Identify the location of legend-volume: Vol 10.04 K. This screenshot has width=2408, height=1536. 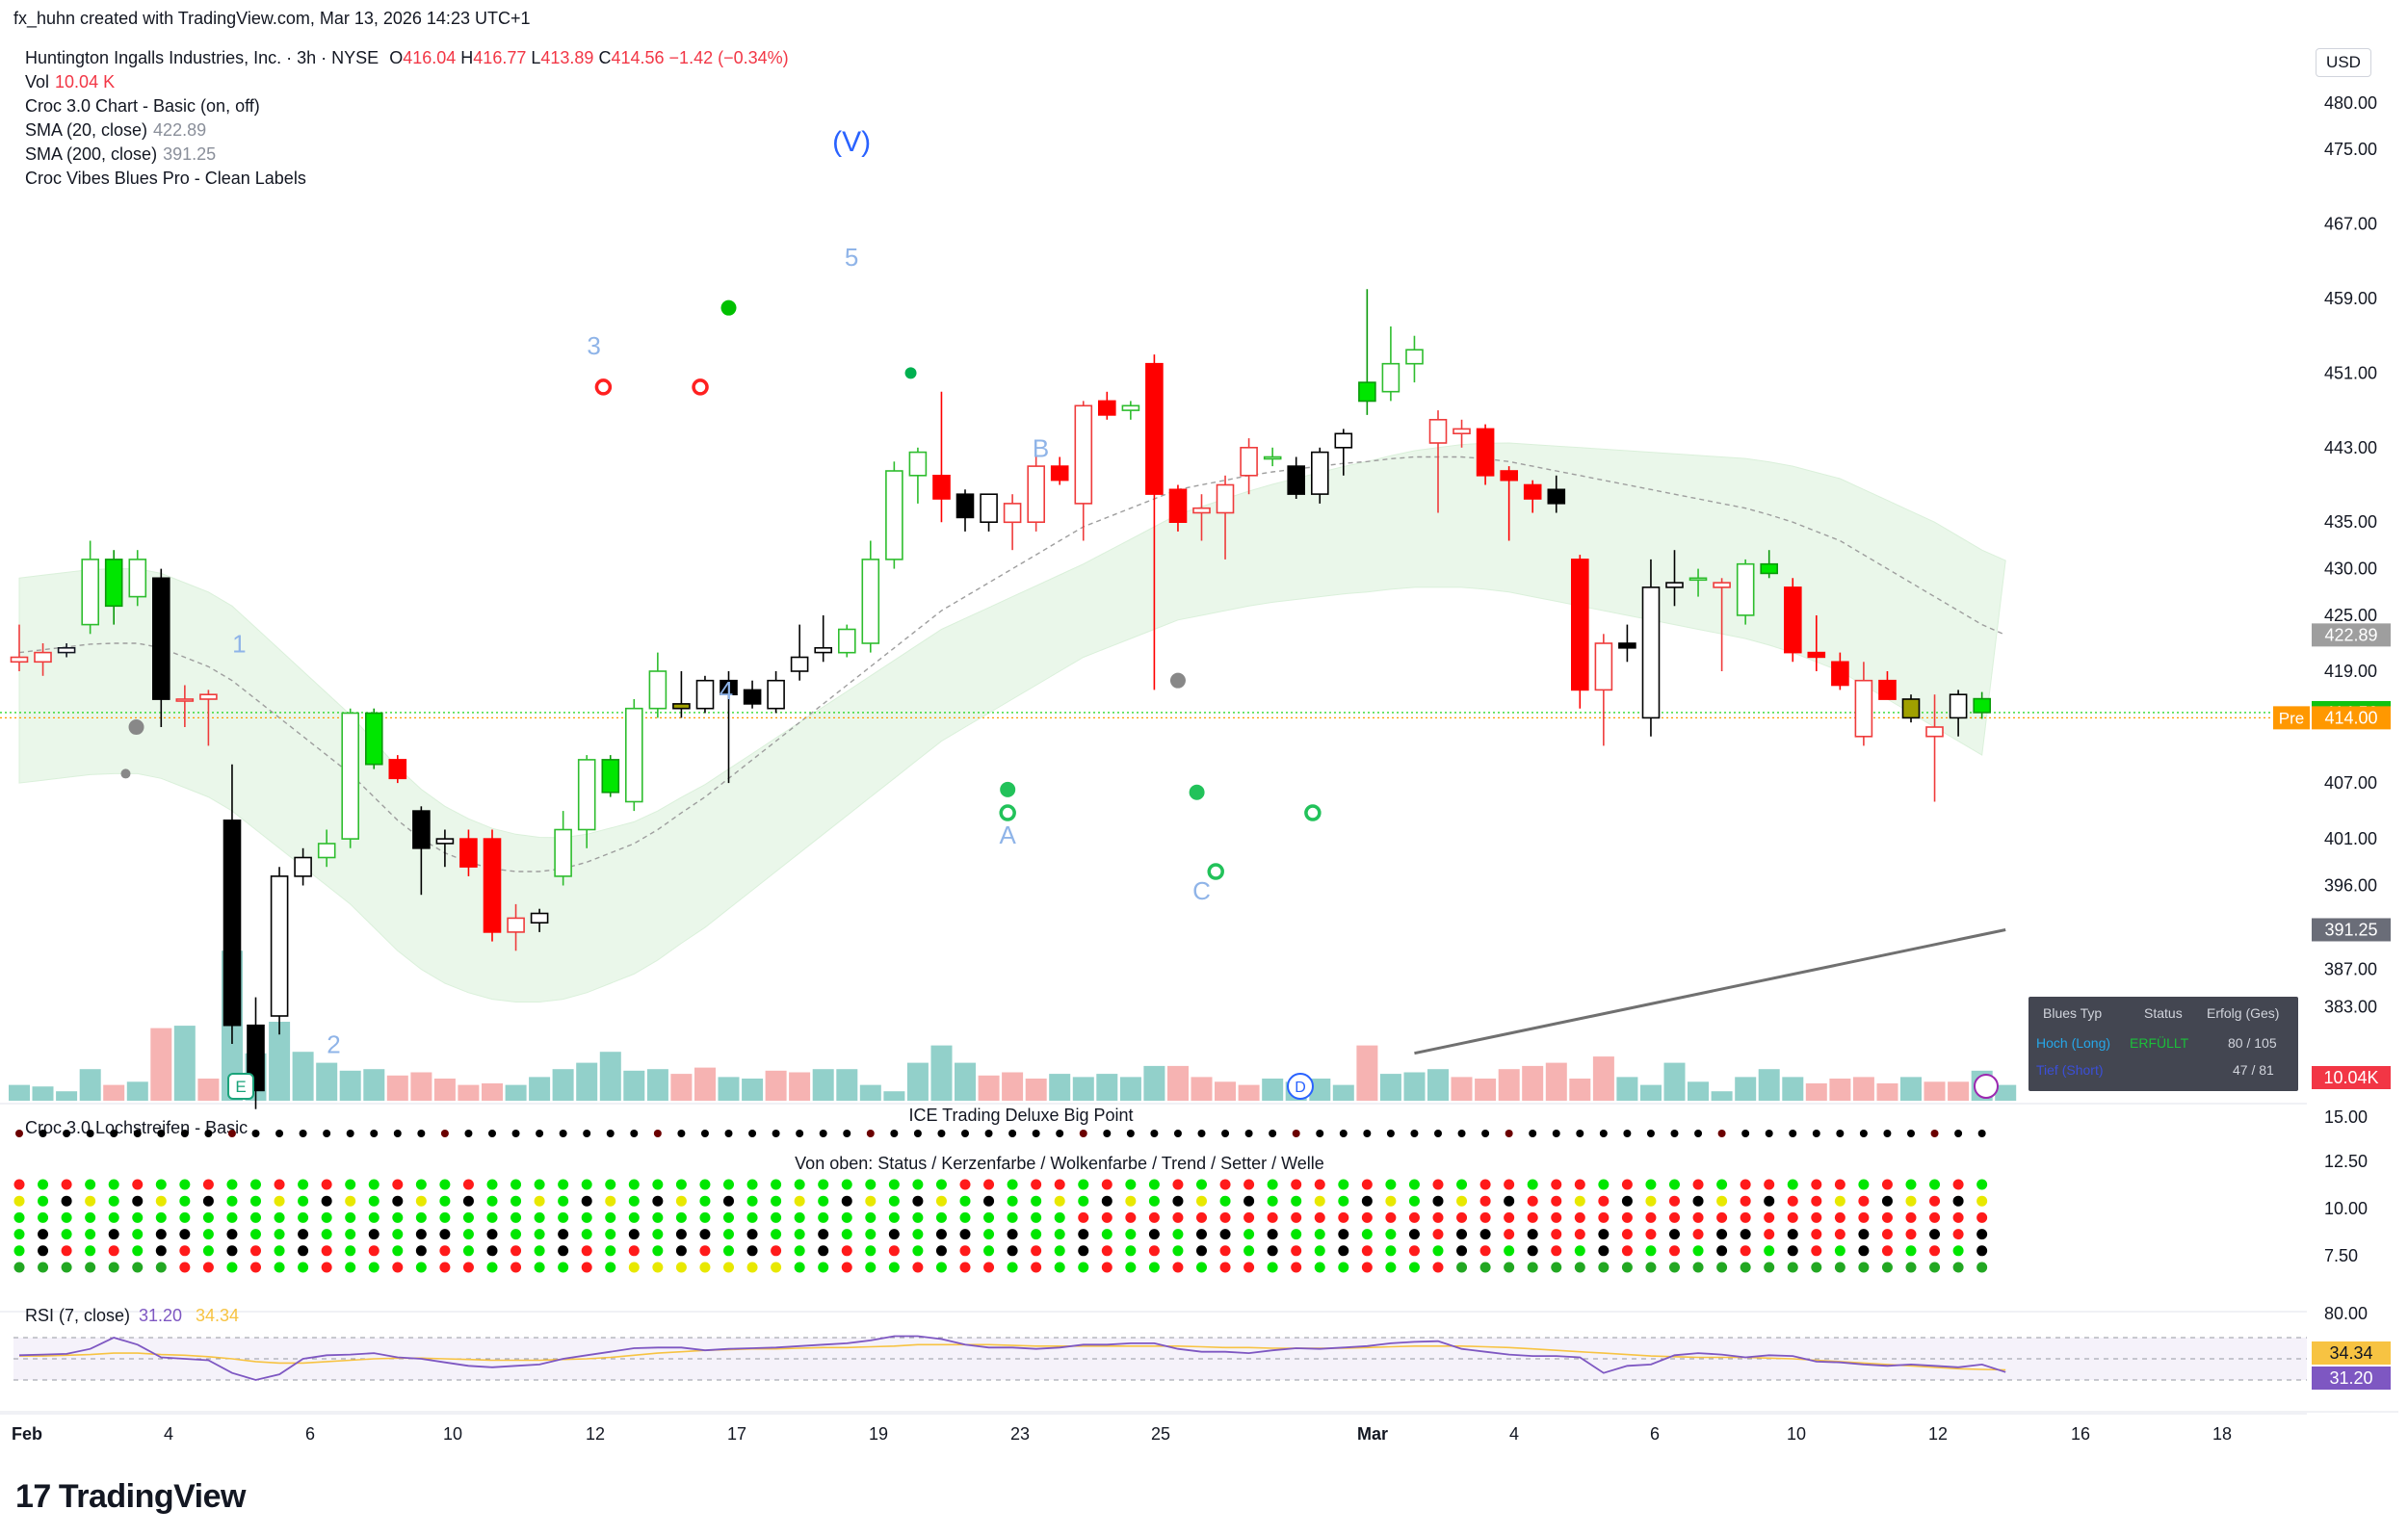
(70, 82).